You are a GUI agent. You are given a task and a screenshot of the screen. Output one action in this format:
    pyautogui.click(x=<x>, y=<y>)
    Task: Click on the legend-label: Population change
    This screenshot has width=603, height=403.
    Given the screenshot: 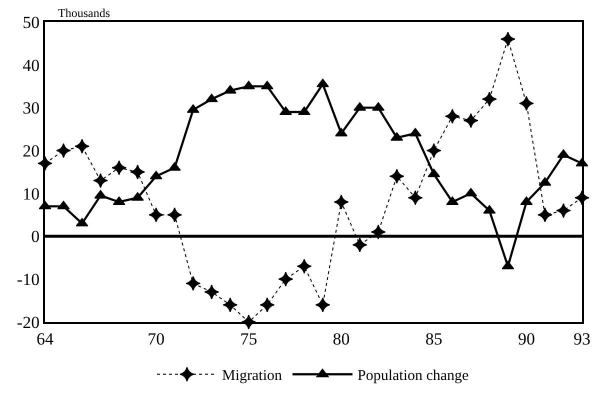 What is the action you would take?
    pyautogui.click(x=413, y=376)
    